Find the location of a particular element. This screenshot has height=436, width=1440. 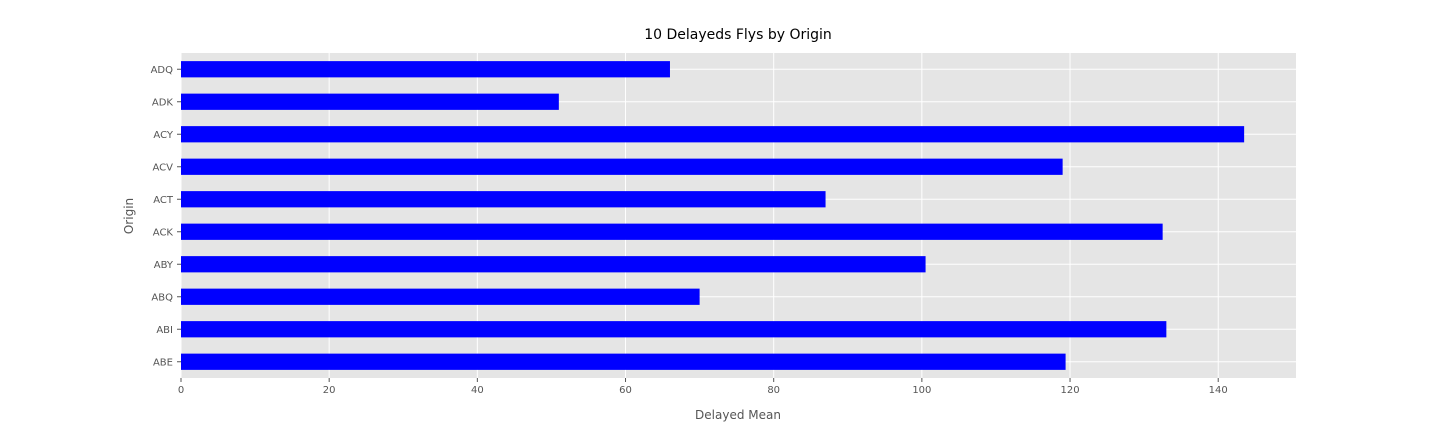

y-tick-label: ACK is located at coordinates (163, 232).